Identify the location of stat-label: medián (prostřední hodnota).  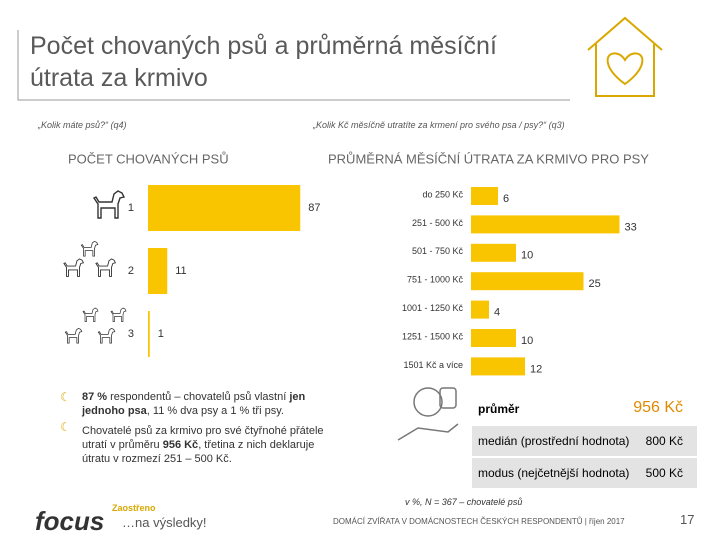
(554, 441).